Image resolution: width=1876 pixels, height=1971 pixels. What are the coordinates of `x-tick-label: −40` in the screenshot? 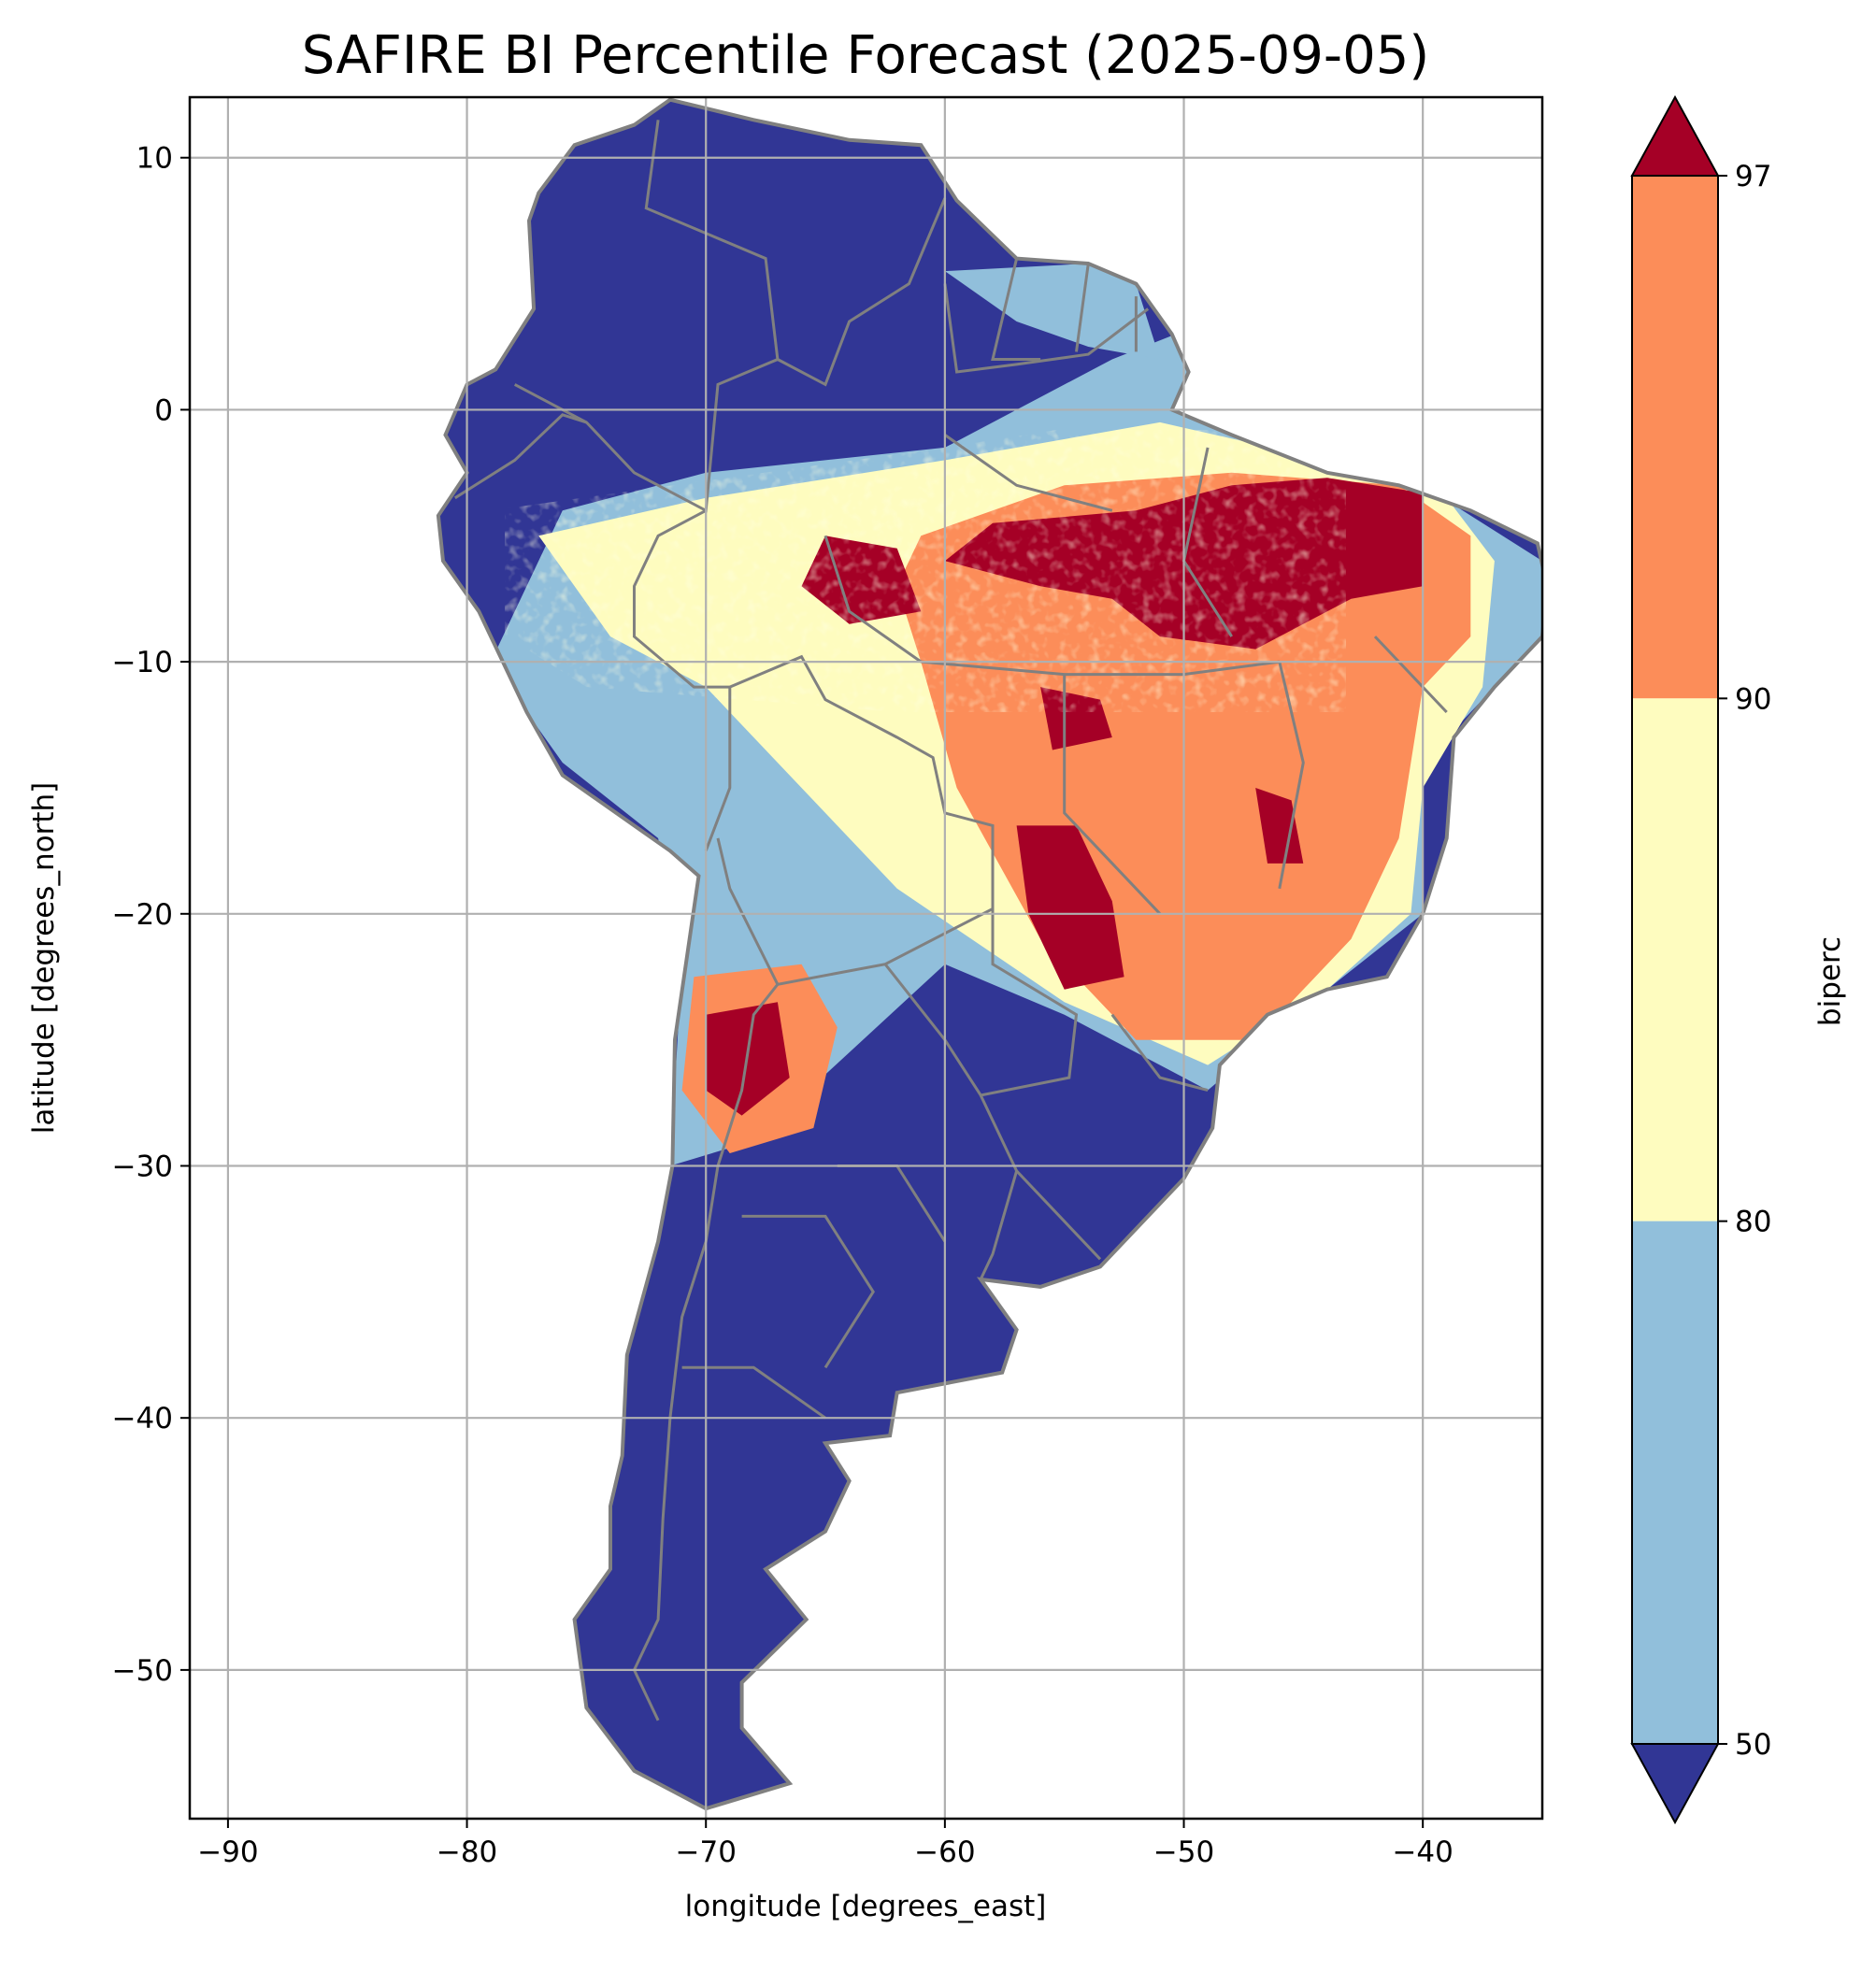 It's located at (1423, 1852).